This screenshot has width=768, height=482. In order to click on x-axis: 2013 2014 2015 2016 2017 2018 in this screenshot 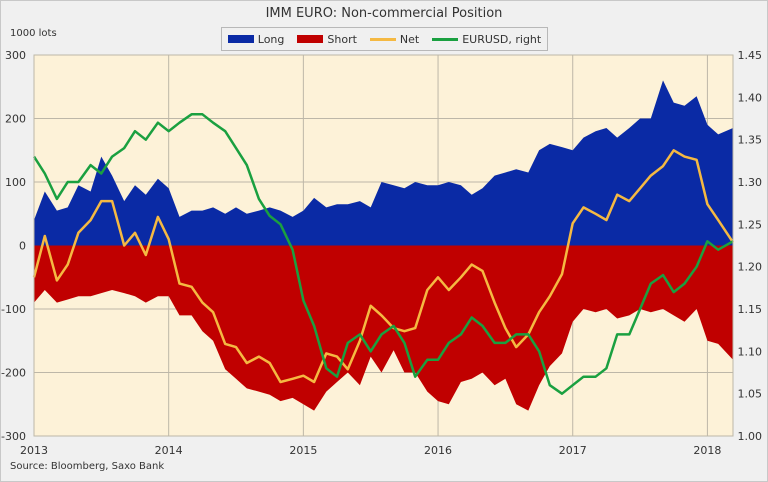, I will do `click(370, 450)`.